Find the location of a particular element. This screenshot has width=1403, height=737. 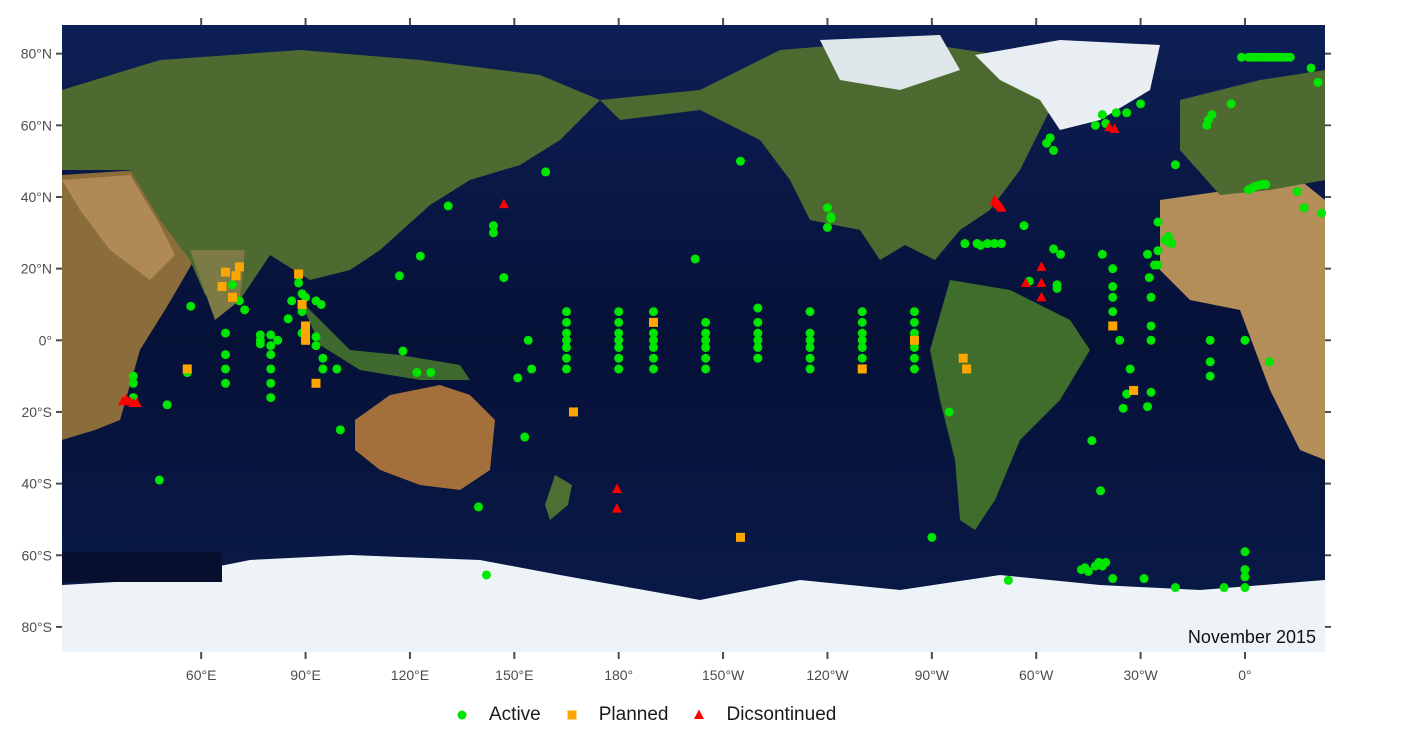

legend: Active Planned Dicsontinued is located at coordinates (657, 715).